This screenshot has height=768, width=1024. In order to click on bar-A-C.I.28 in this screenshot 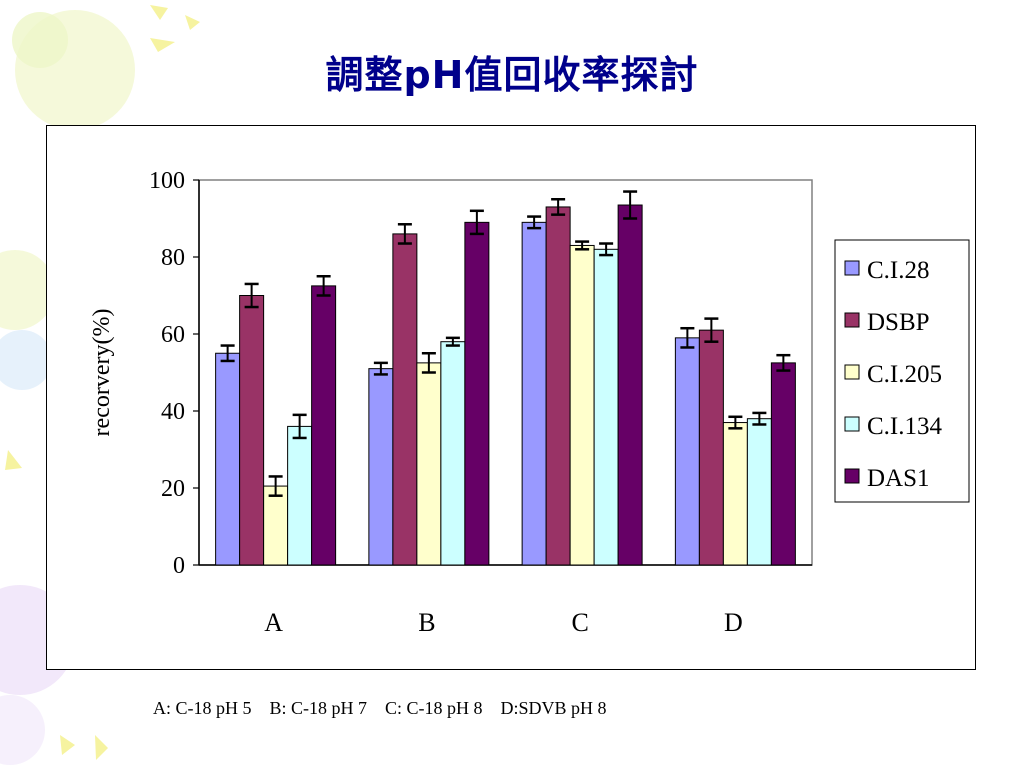, I will do `click(228, 459)`.